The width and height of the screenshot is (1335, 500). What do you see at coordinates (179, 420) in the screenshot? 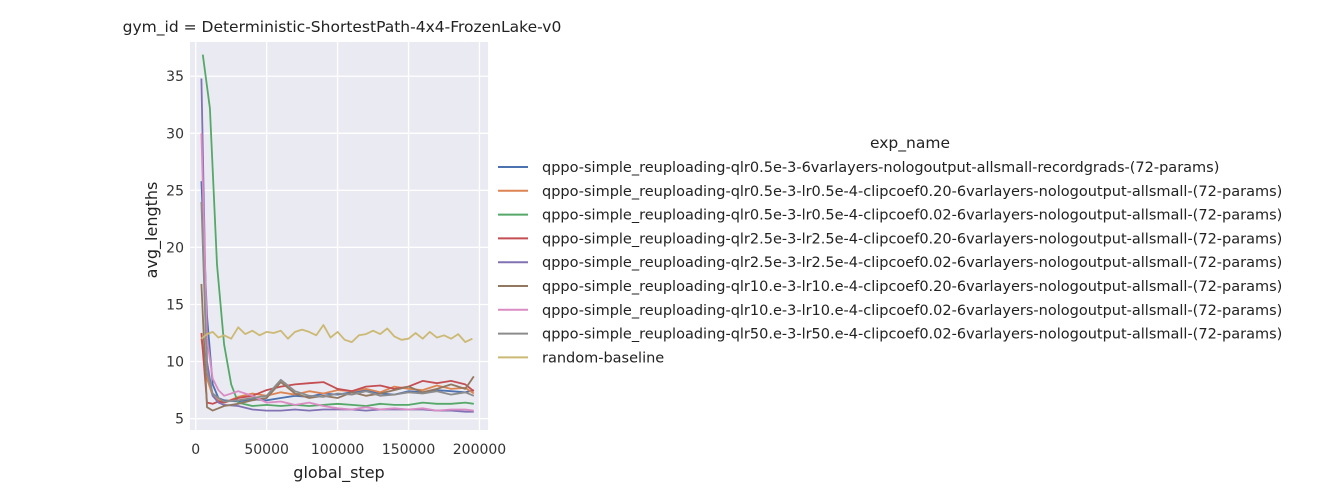
I see `y-tick-label: 5` at bounding box center [179, 420].